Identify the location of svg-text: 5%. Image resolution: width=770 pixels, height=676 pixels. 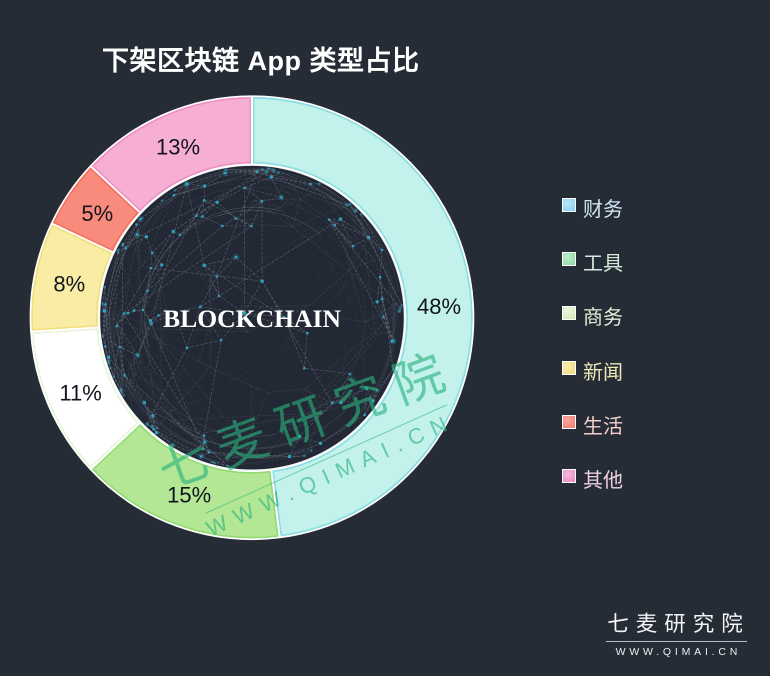
(97, 213).